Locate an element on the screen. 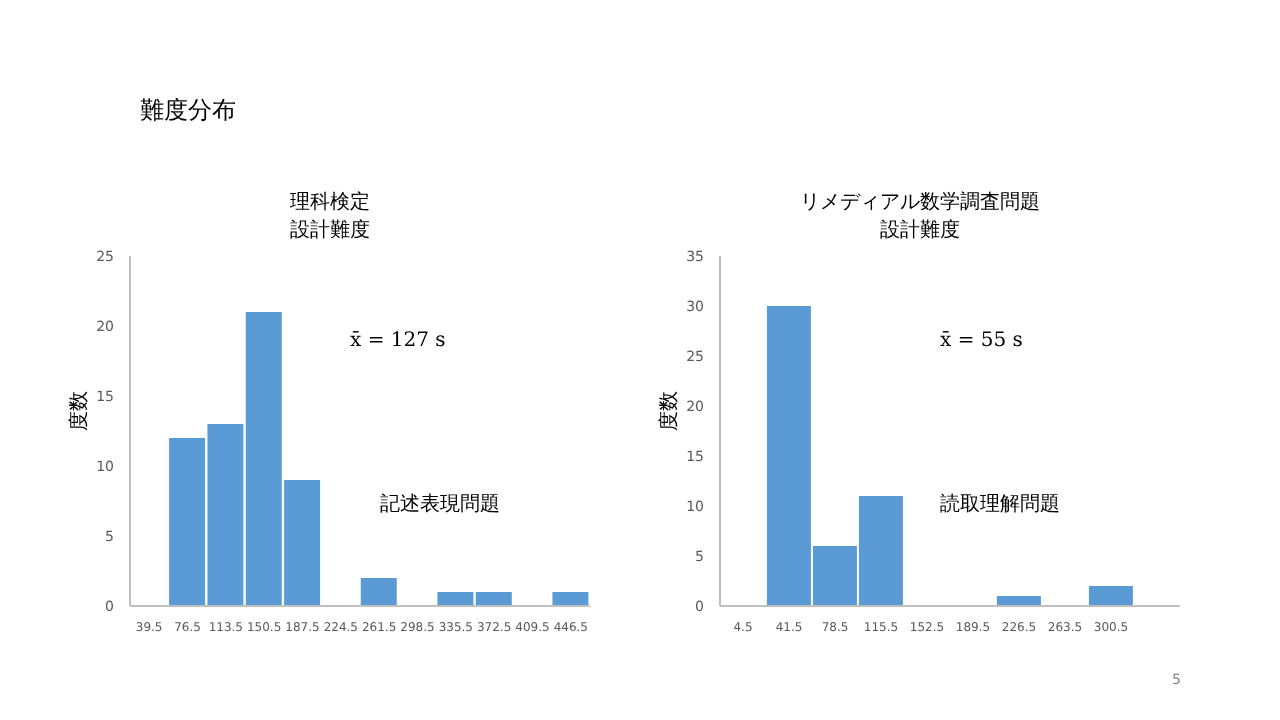 The height and width of the screenshot is (720, 1280). annotation: x̄ = 55 s is located at coordinates (981, 341).